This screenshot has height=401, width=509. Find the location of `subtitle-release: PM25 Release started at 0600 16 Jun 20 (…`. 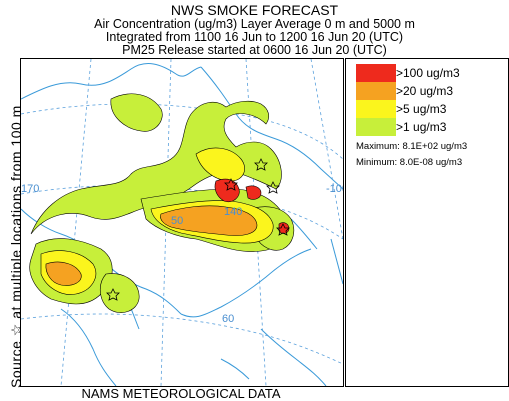

subtitle-release: PM25 Release started at 0600 16 Jun 20 (… is located at coordinates (254, 50).